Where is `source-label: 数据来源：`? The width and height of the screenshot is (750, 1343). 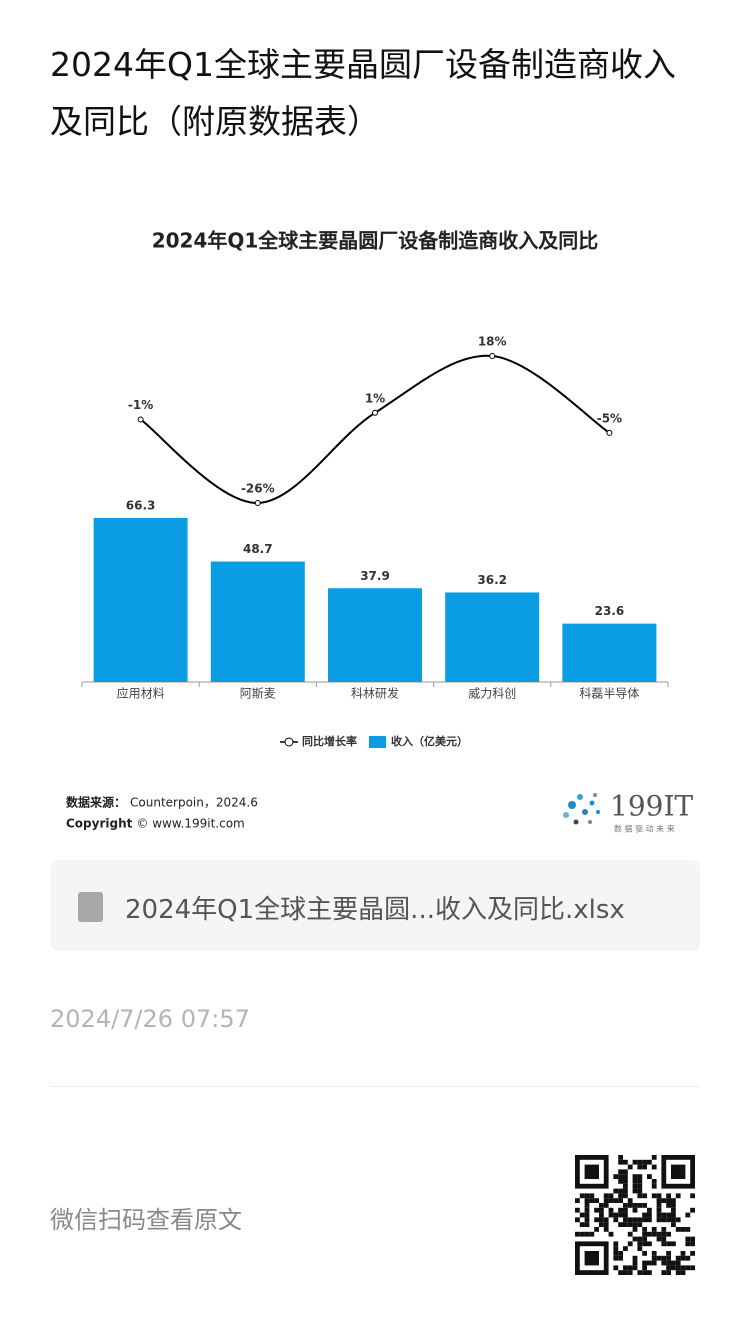 source-label: 数据来源： is located at coordinates (96, 802).